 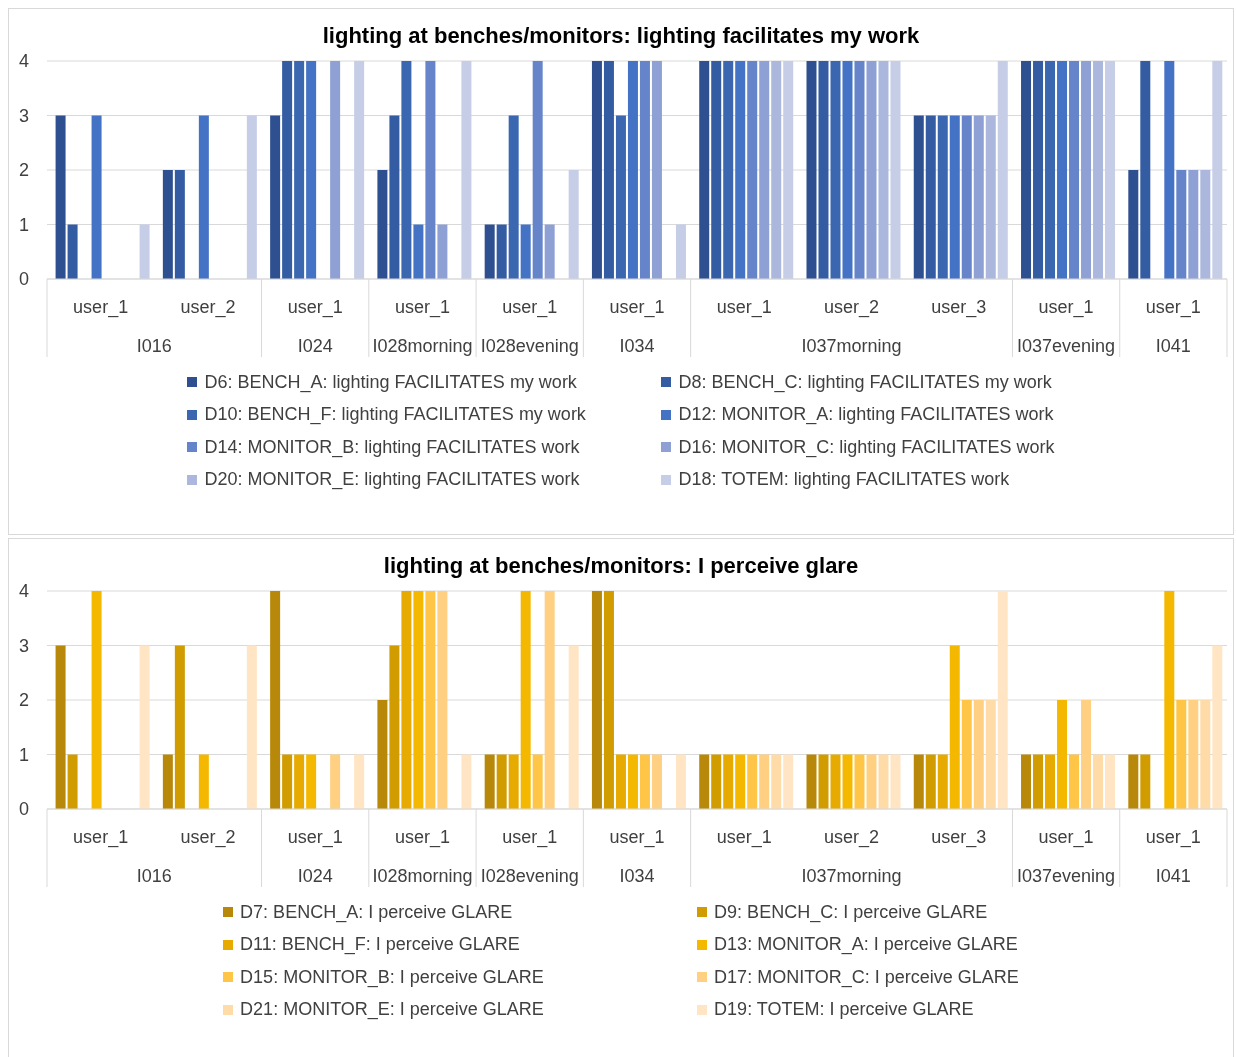 What do you see at coordinates (390, 382) in the screenshot?
I see `legend-label: D6: BENCH_A: lighting FACILITATES my work` at bounding box center [390, 382].